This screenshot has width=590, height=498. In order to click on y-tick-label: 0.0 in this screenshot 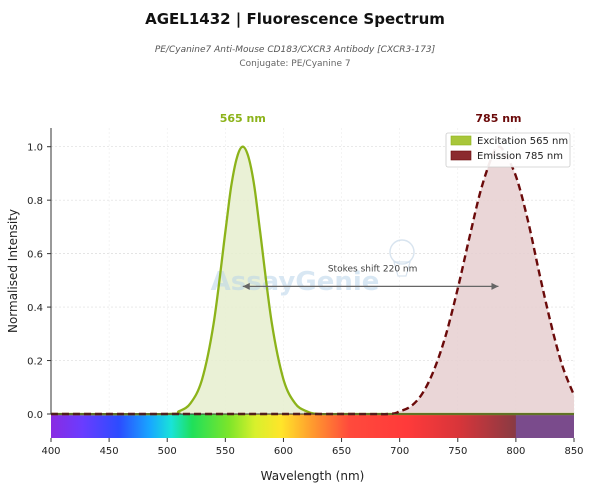, I will do `click(35, 415)`.